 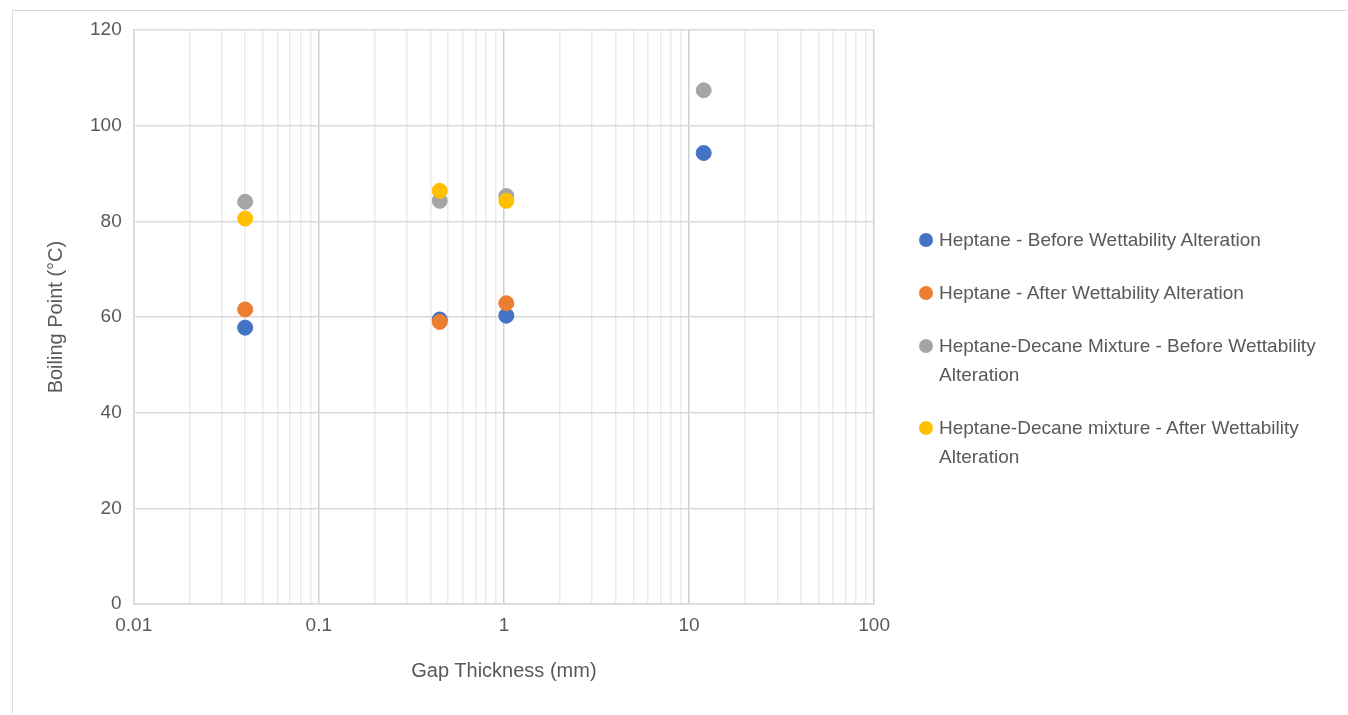 What do you see at coordinates (319, 624) in the screenshot?
I see `x-tick-label: 0.1` at bounding box center [319, 624].